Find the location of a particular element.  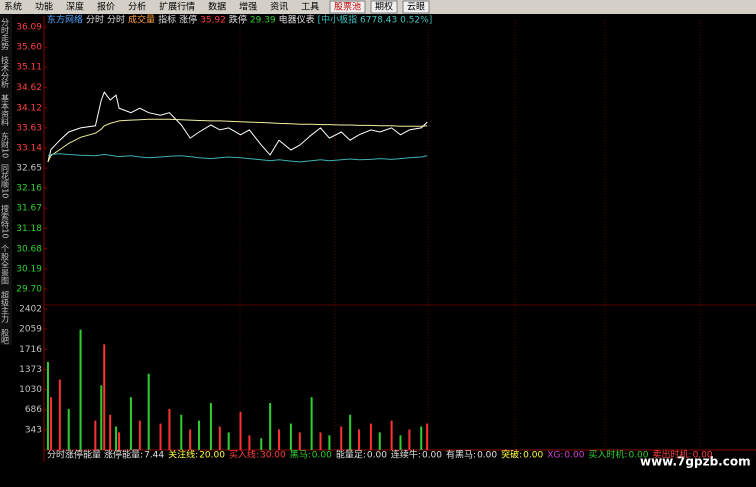

indicator-name: 买入时机: is located at coordinates (607, 455).